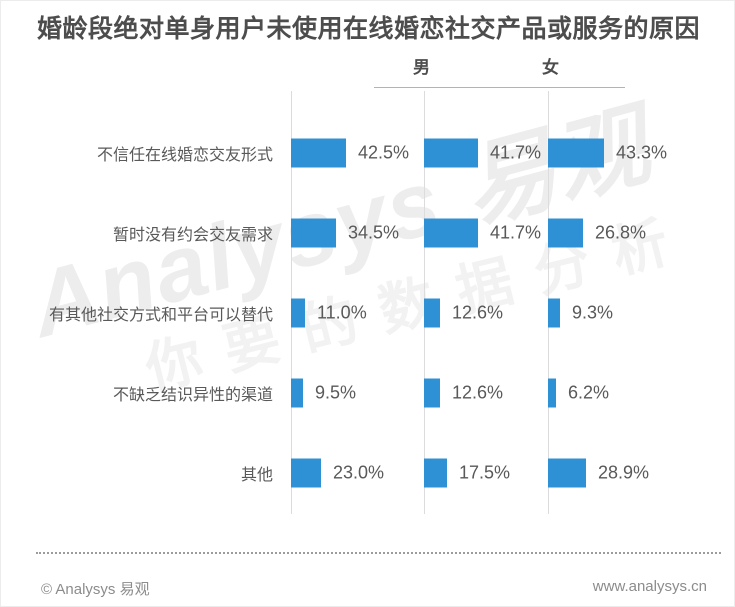 Image resolution: width=735 pixels, height=607 pixels. I want to click on bar-group: 9.5%, so click(324, 393).